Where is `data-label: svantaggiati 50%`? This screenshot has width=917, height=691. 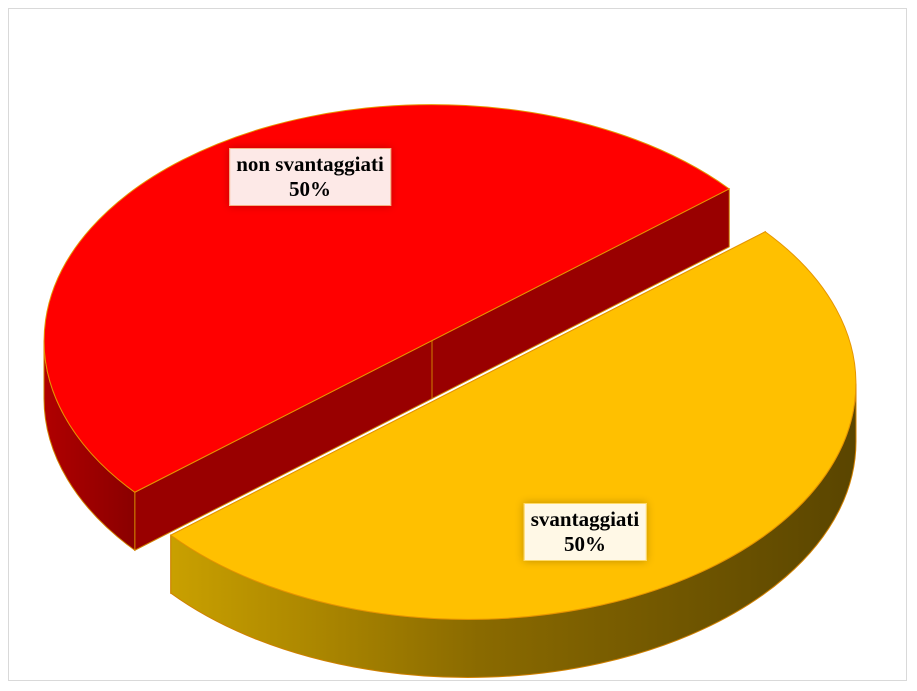 data-label: svantaggiati 50% is located at coordinates (585, 532).